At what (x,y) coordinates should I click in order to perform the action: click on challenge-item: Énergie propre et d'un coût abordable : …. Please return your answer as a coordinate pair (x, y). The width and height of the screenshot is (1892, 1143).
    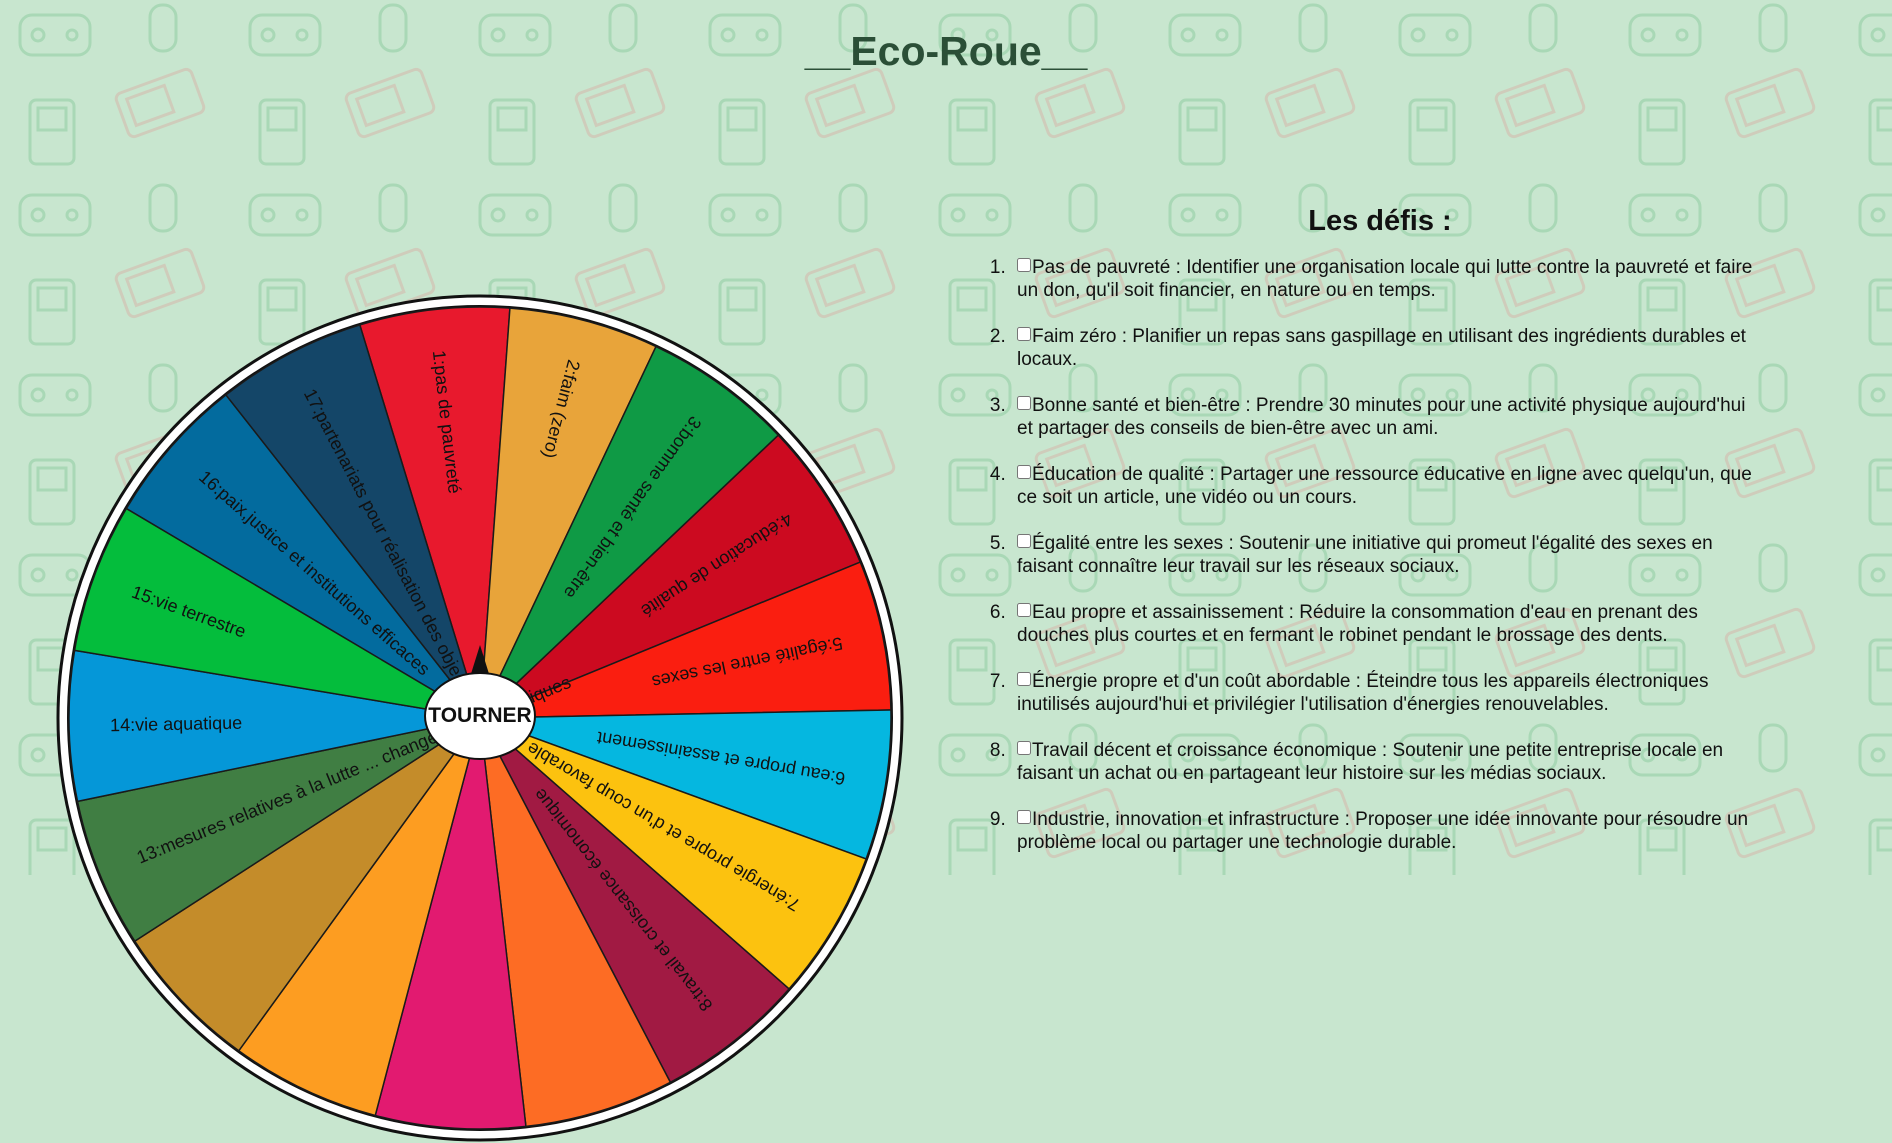
    Looking at the image, I should click on (1388, 693).